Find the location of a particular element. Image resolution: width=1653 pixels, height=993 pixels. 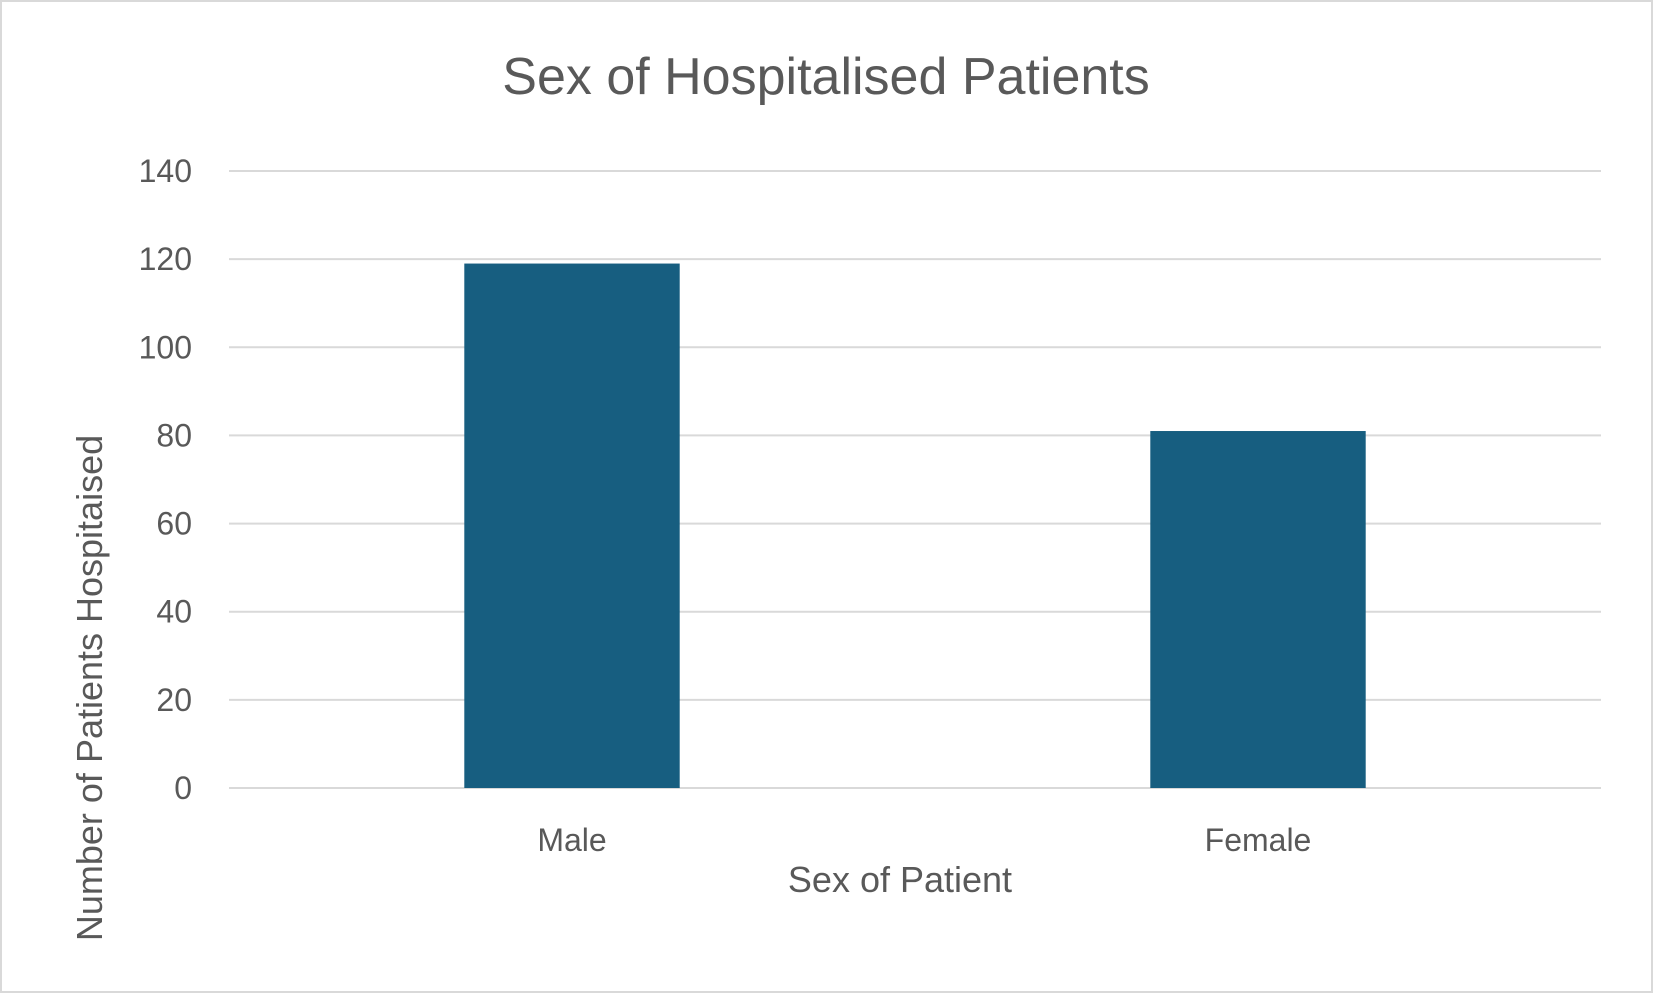

bar-female is located at coordinates (1258, 609).